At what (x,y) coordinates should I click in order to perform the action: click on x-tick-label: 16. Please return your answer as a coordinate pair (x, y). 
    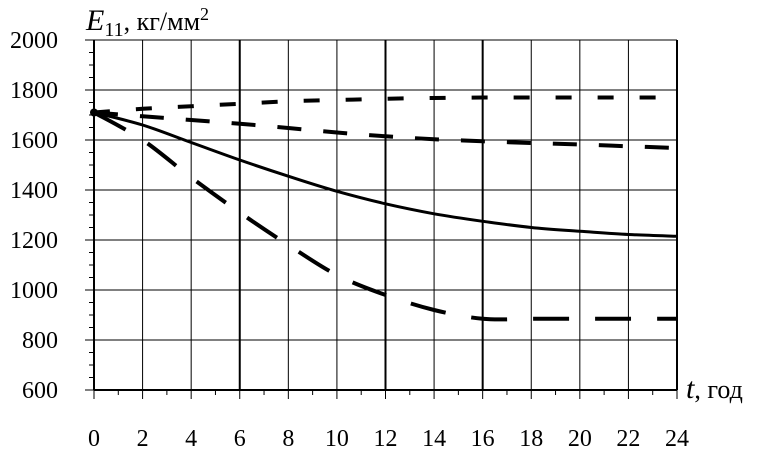
    Looking at the image, I should click on (483, 439).